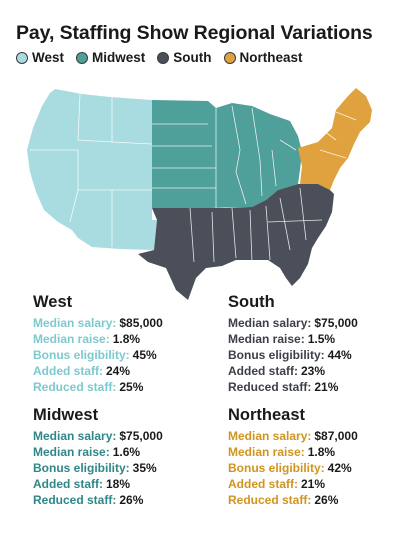  I want to click on stat-row: Reduced staff: 21%, so click(318, 388).